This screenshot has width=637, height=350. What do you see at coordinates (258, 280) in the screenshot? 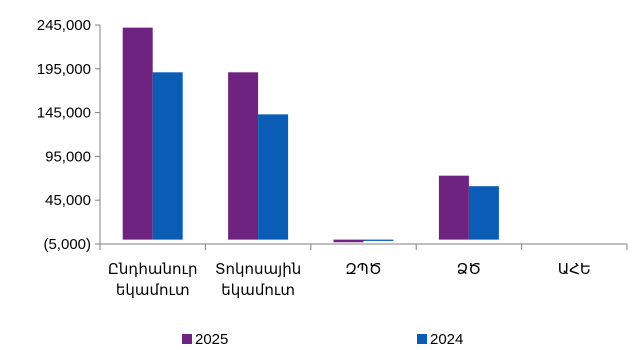
I see `x-category-label: Տոկոսային եկամուտ` at bounding box center [258, 280].